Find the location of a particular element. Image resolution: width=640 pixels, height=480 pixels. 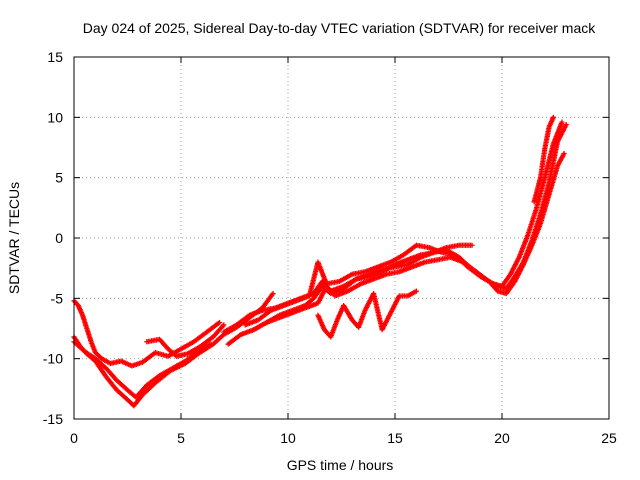

x-tick-label: 10 is located at coordinates (288, 438).